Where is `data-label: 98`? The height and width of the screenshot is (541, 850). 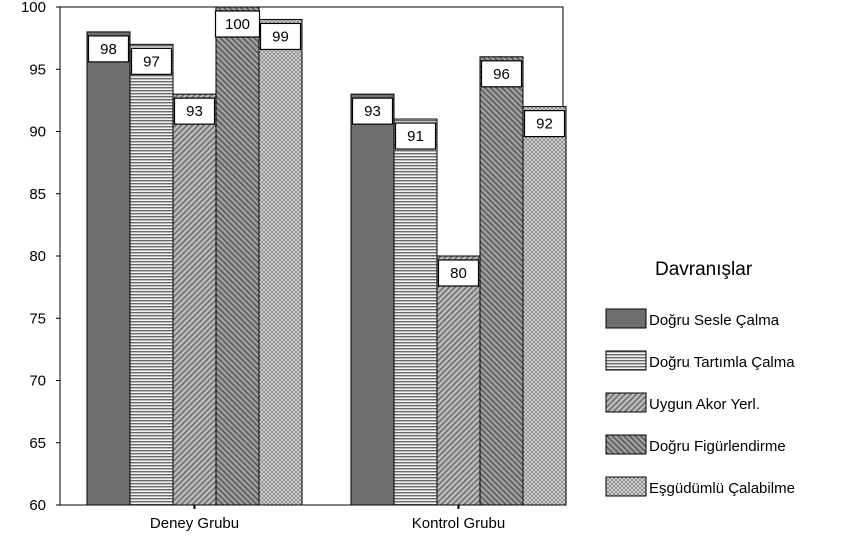 data-label: 98 is located at coordinates (108, 49).